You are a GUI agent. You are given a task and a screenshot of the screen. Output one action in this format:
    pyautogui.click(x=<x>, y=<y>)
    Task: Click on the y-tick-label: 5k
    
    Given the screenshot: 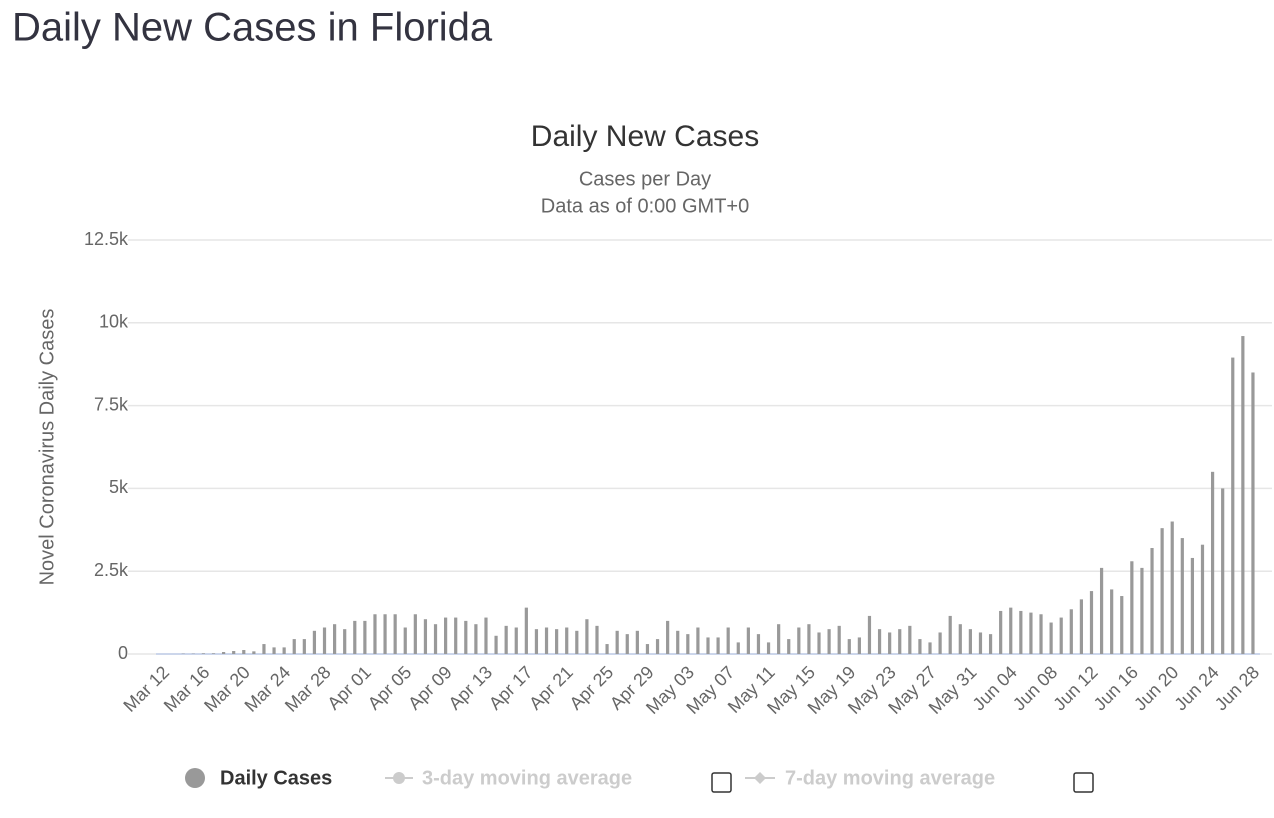 What is the action you would take?
    pyautogui.click(x=119, y=487)
    